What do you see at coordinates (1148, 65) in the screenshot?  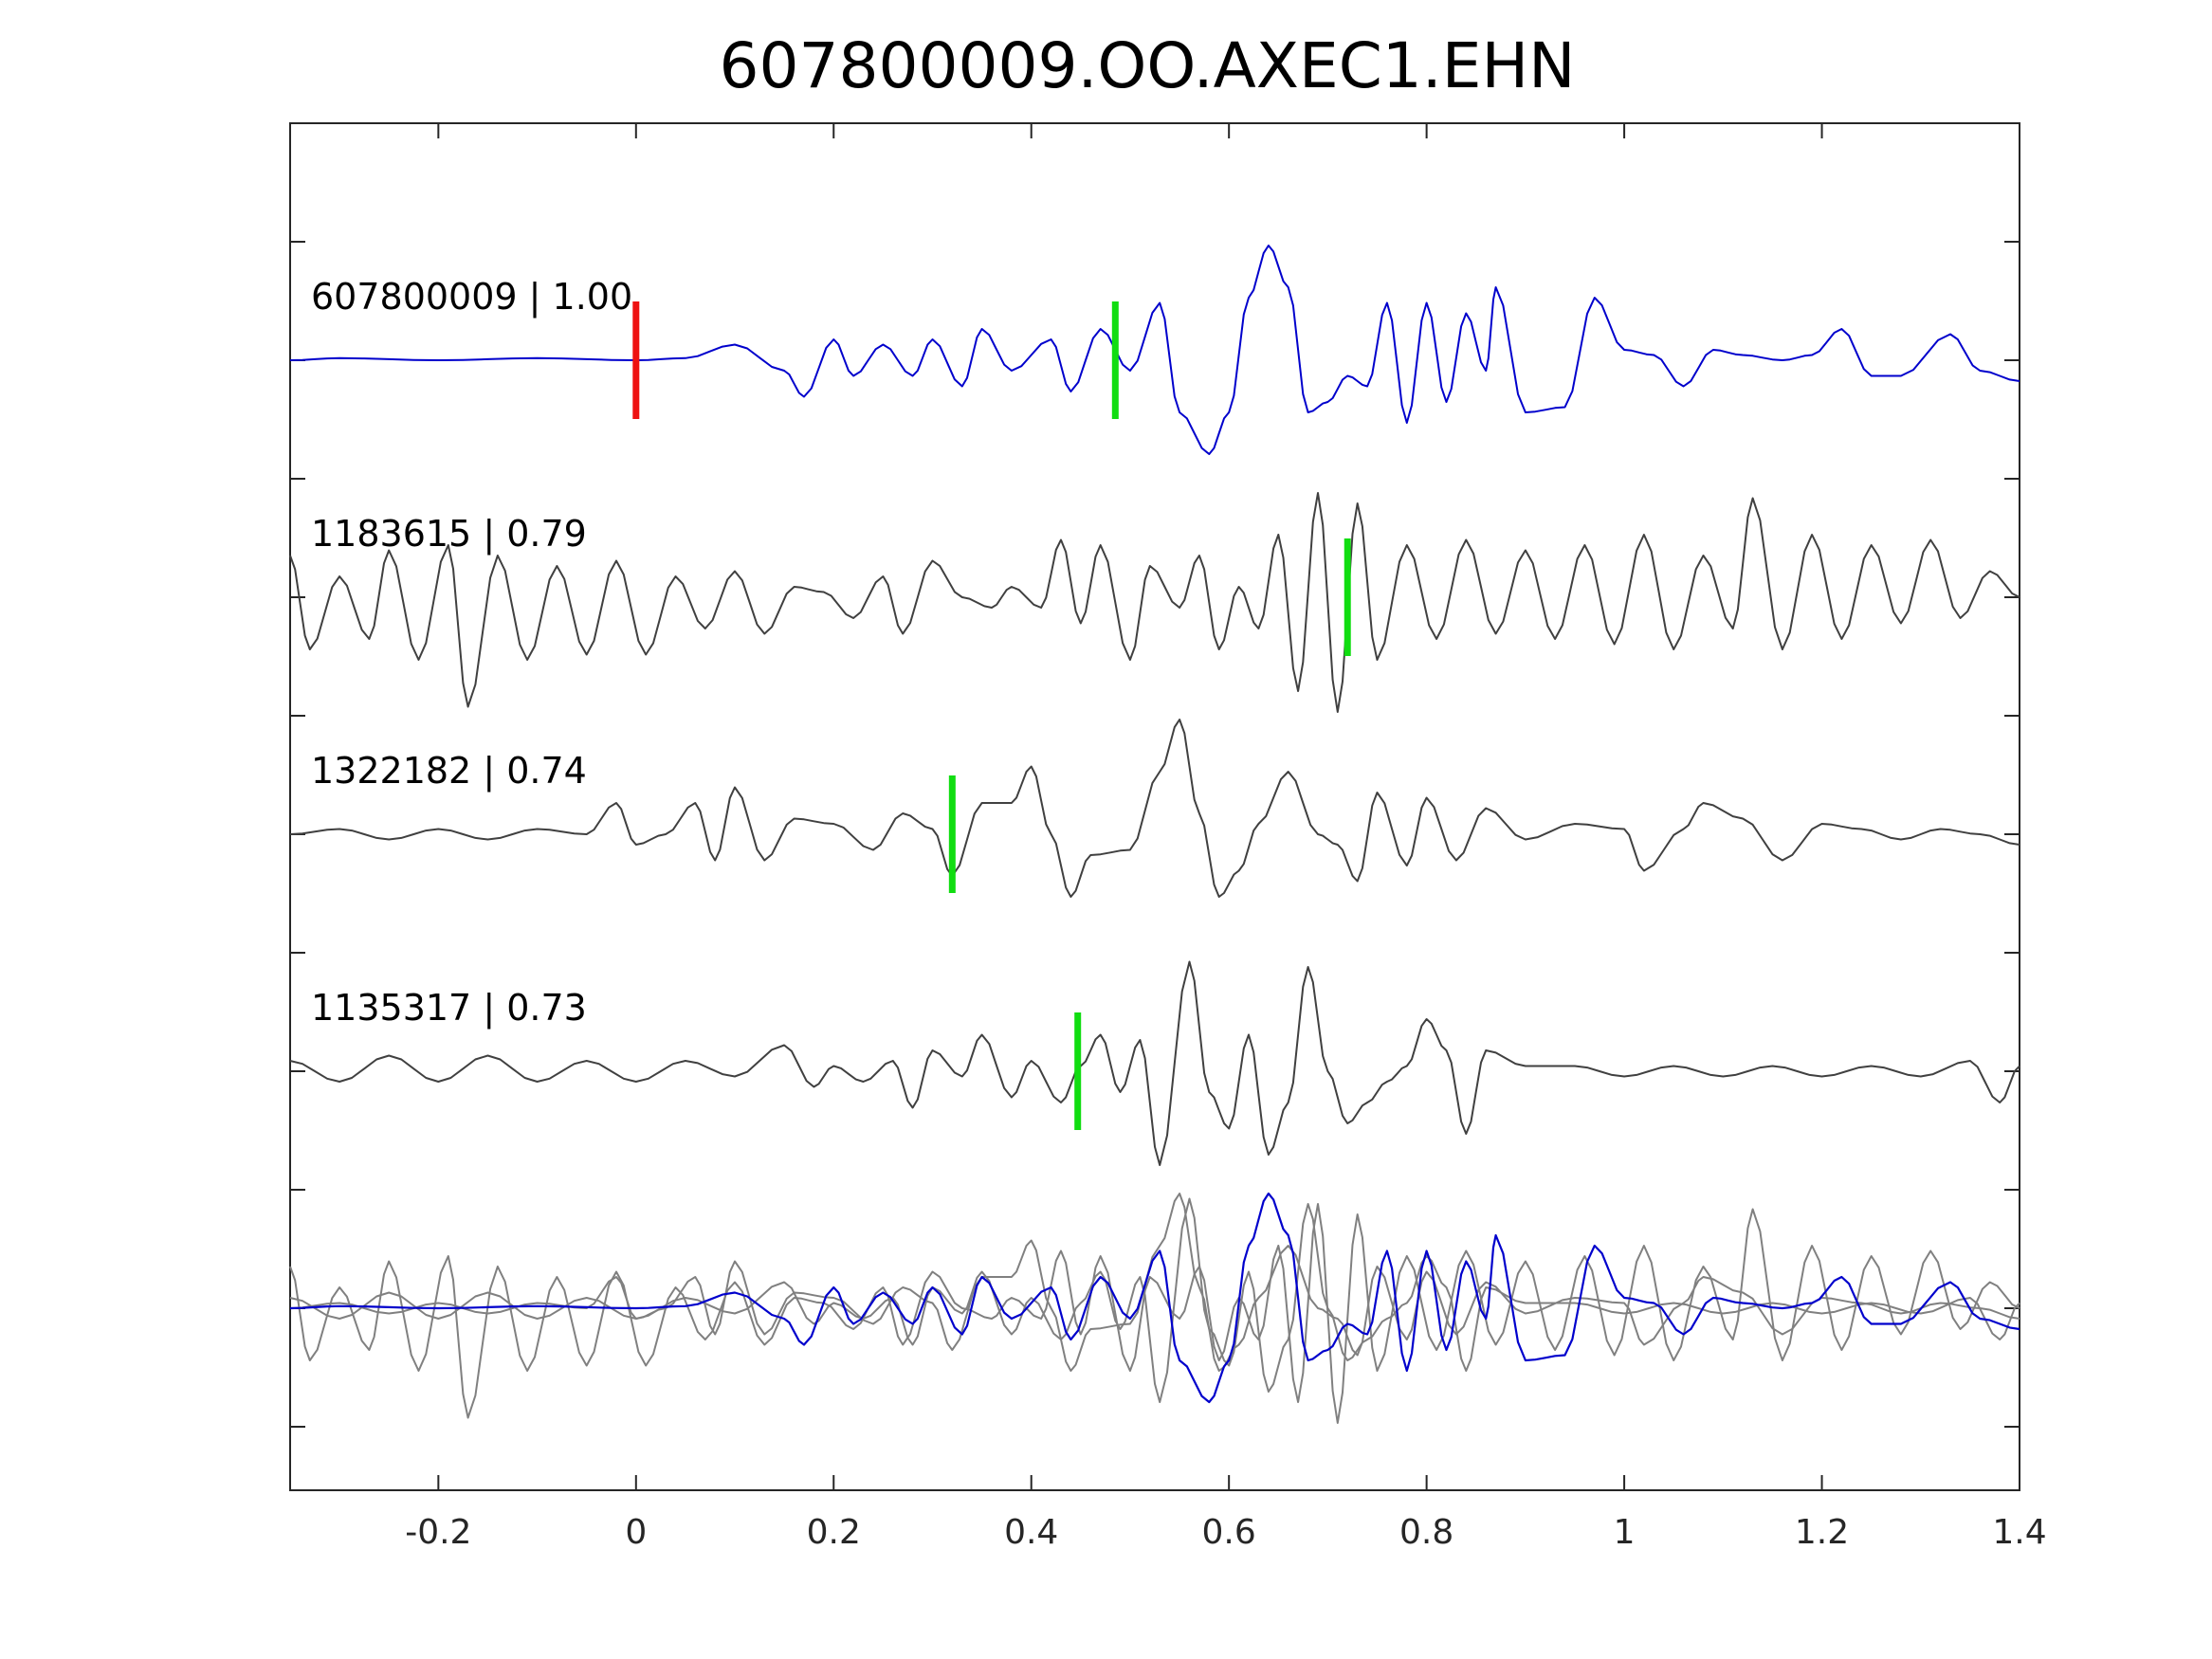 I see `chart-title: 607800009.OO.AXEC1.EHN` at bounding box center [1148, 65].